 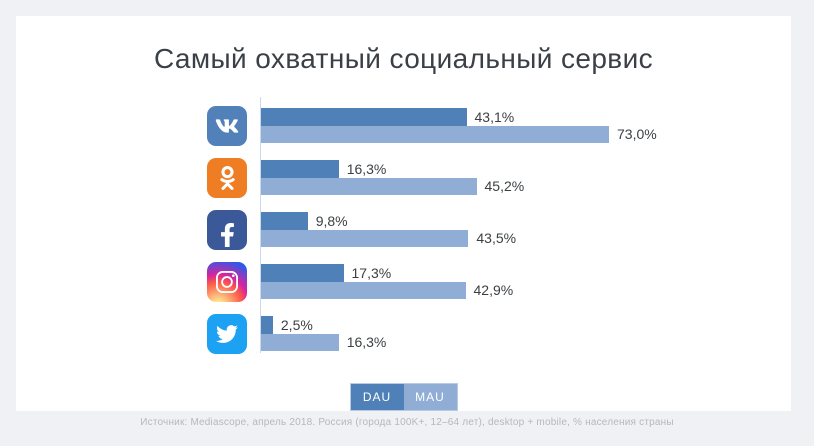 What do you see at coordinates (227, 178) in the screenshot?
I see `ok-icon` at bounding box center [227, 178].